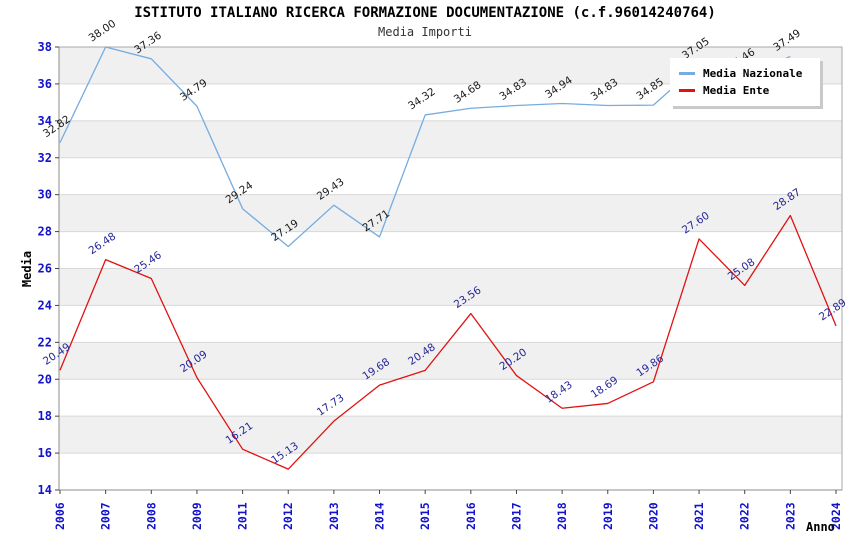 This screenshot has width=850, height=550. What do you see at coordinates (45, 379) in the screenshot?
I see `y-tick-label: 20` at bounding box center [45, 379].